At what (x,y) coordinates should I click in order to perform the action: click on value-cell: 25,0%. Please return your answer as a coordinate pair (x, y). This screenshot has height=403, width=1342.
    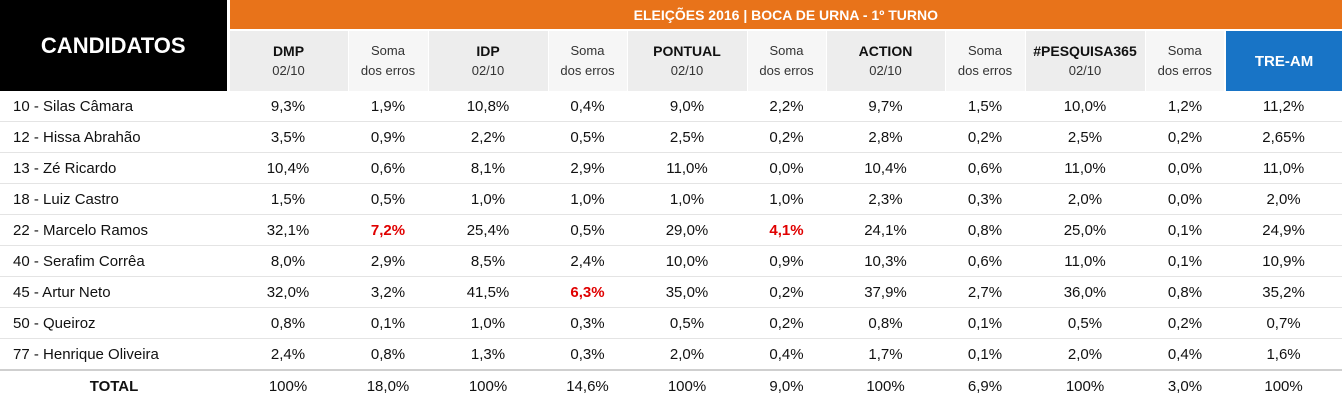
    Looking at the image, I should click on (1085, 230).